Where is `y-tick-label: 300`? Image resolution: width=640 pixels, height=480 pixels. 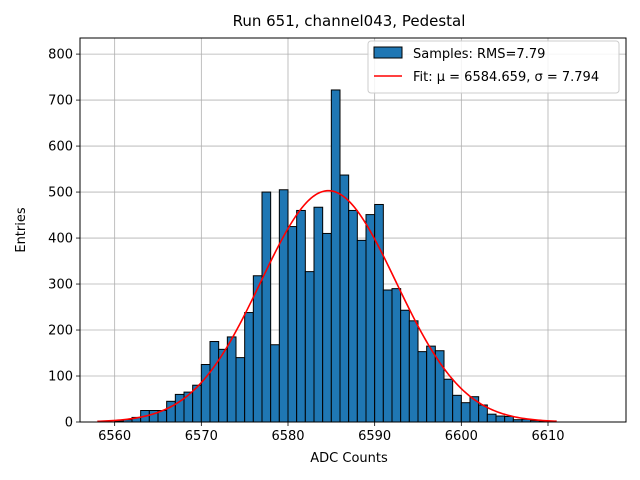
y-tick-label: 300 is located at coordinates (60, 285).